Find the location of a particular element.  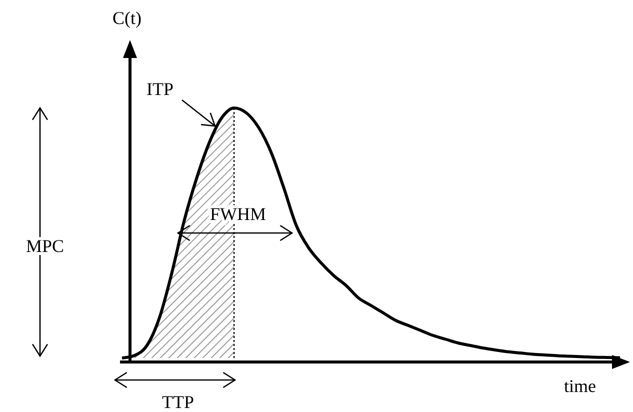

x-axis-title: time is located at coordinates (580, 386).